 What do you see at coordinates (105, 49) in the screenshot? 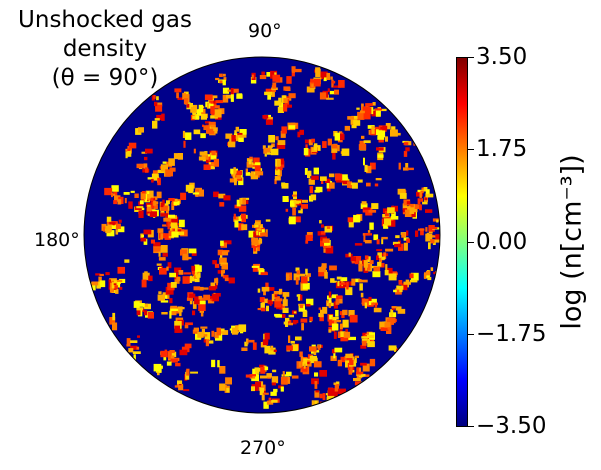
I see `title-line-2: density` at bounding box center [105, 49].